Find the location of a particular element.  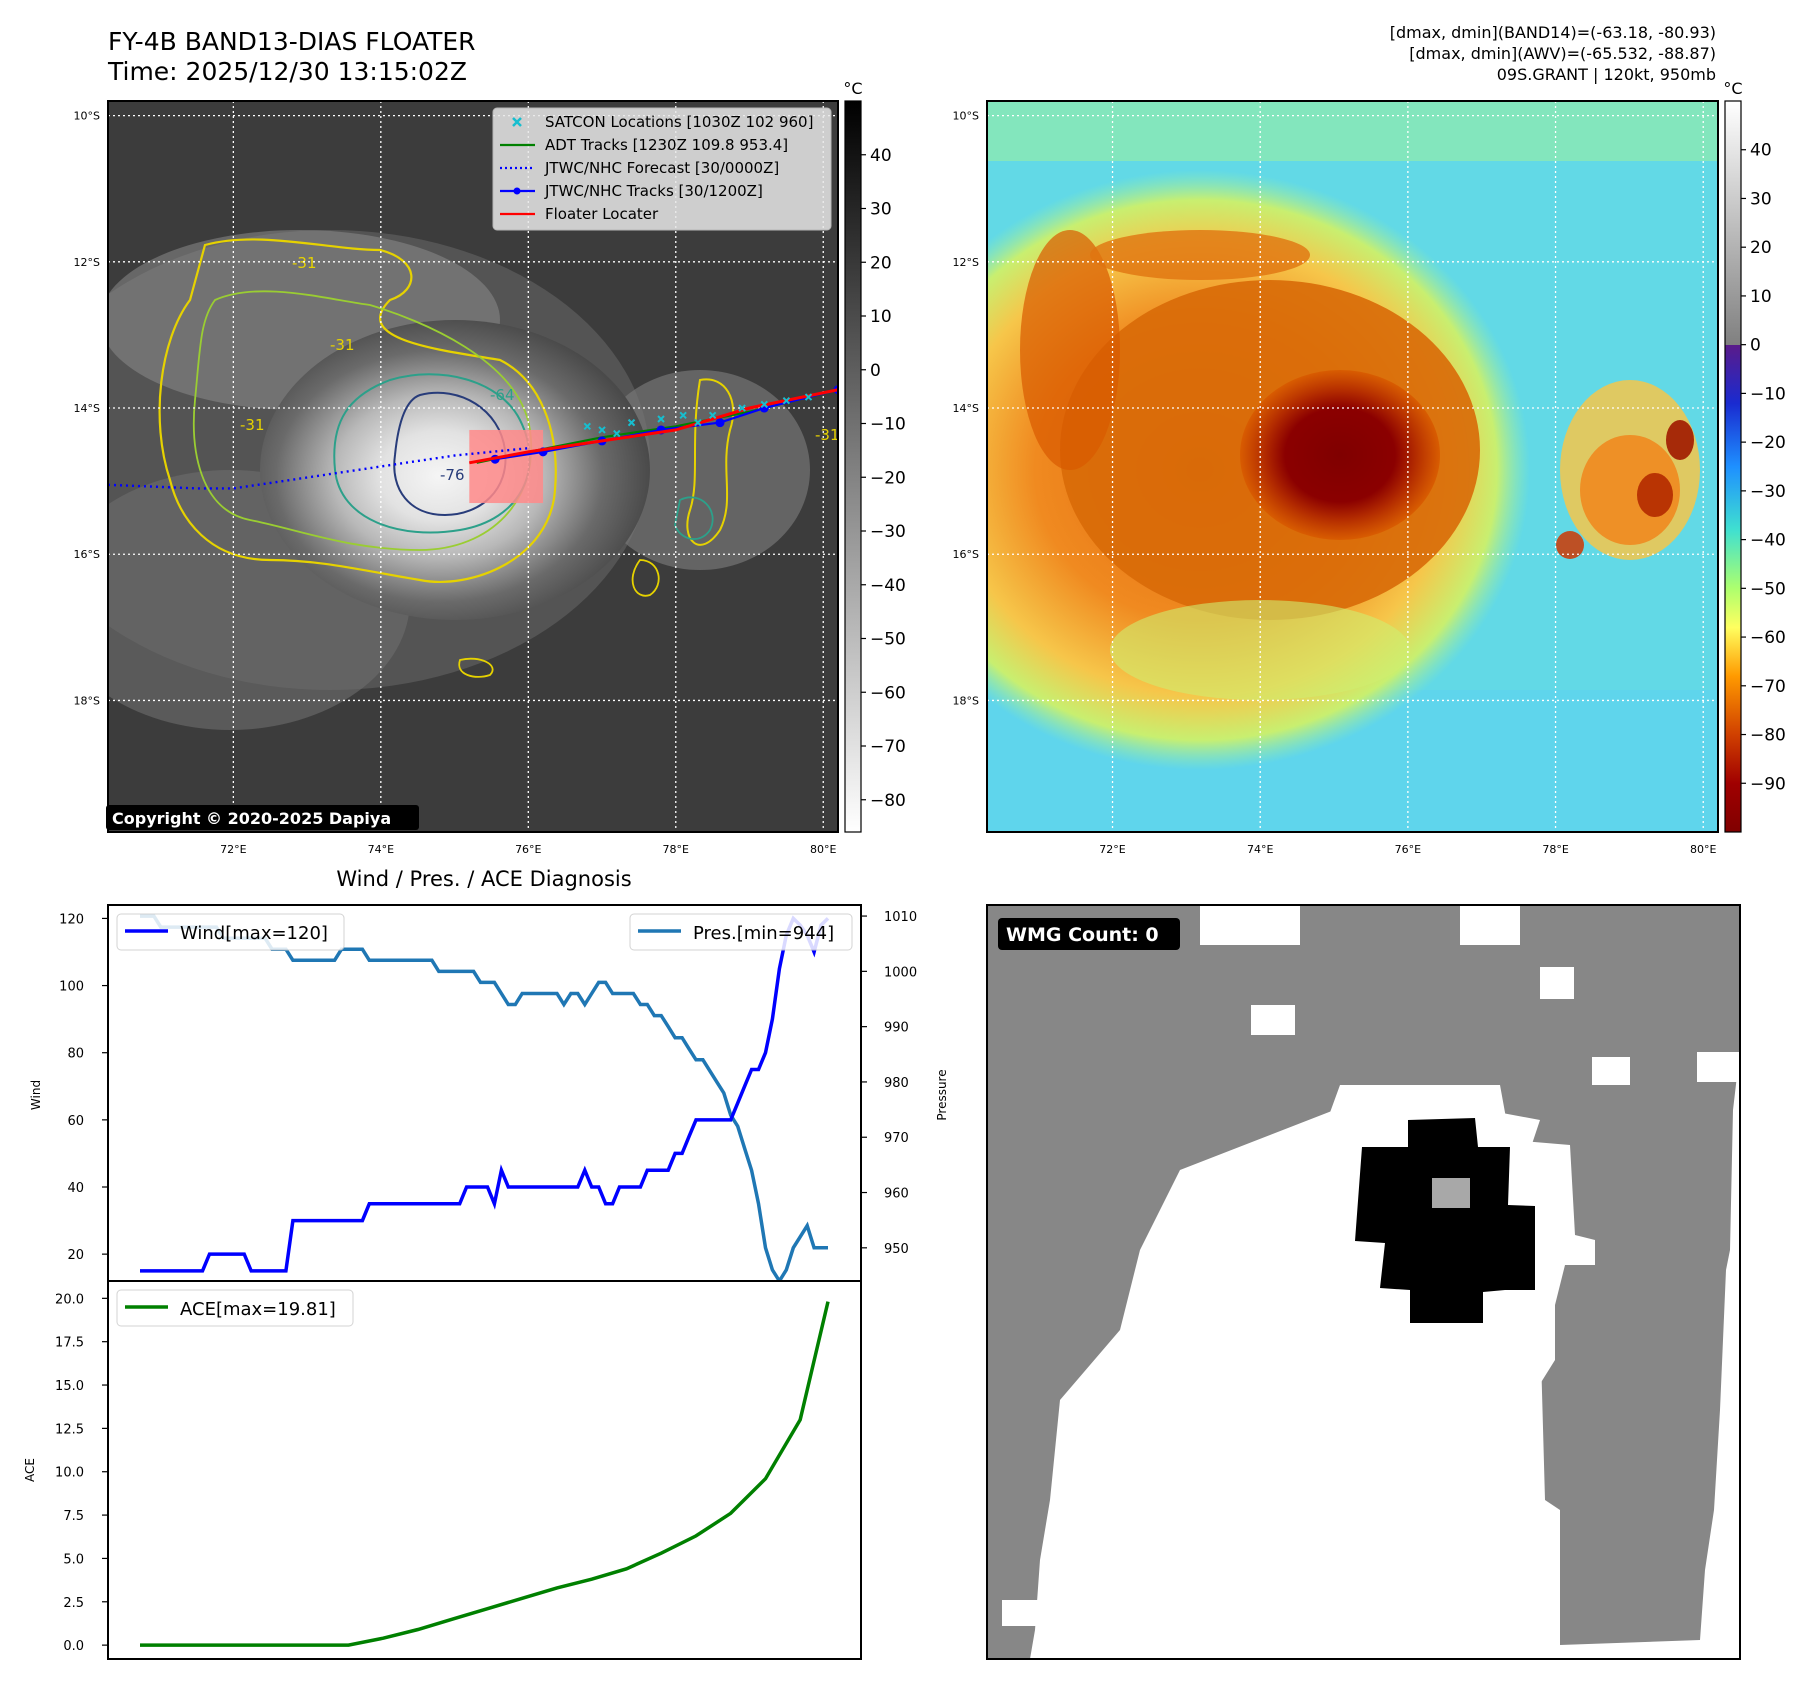

awv-colorbar-ticks: 40 30 20 10 0 −10 −20 −30 −40 −50 −60 −70 −80 −90 is located at coordinates (1763, 467).